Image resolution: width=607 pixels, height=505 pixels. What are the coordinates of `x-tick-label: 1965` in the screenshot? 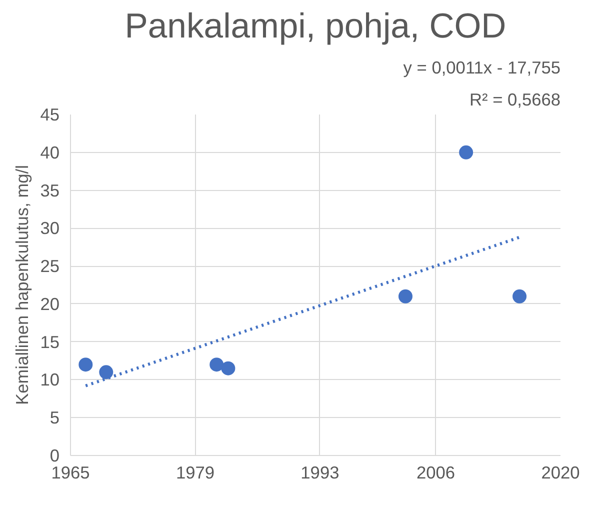 It's located at (70, 472).